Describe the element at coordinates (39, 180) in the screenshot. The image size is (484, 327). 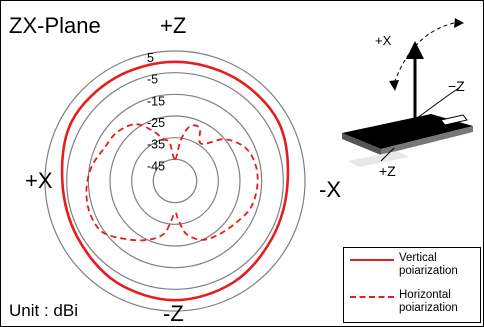
I see `angle-label-left: +X` at that location.